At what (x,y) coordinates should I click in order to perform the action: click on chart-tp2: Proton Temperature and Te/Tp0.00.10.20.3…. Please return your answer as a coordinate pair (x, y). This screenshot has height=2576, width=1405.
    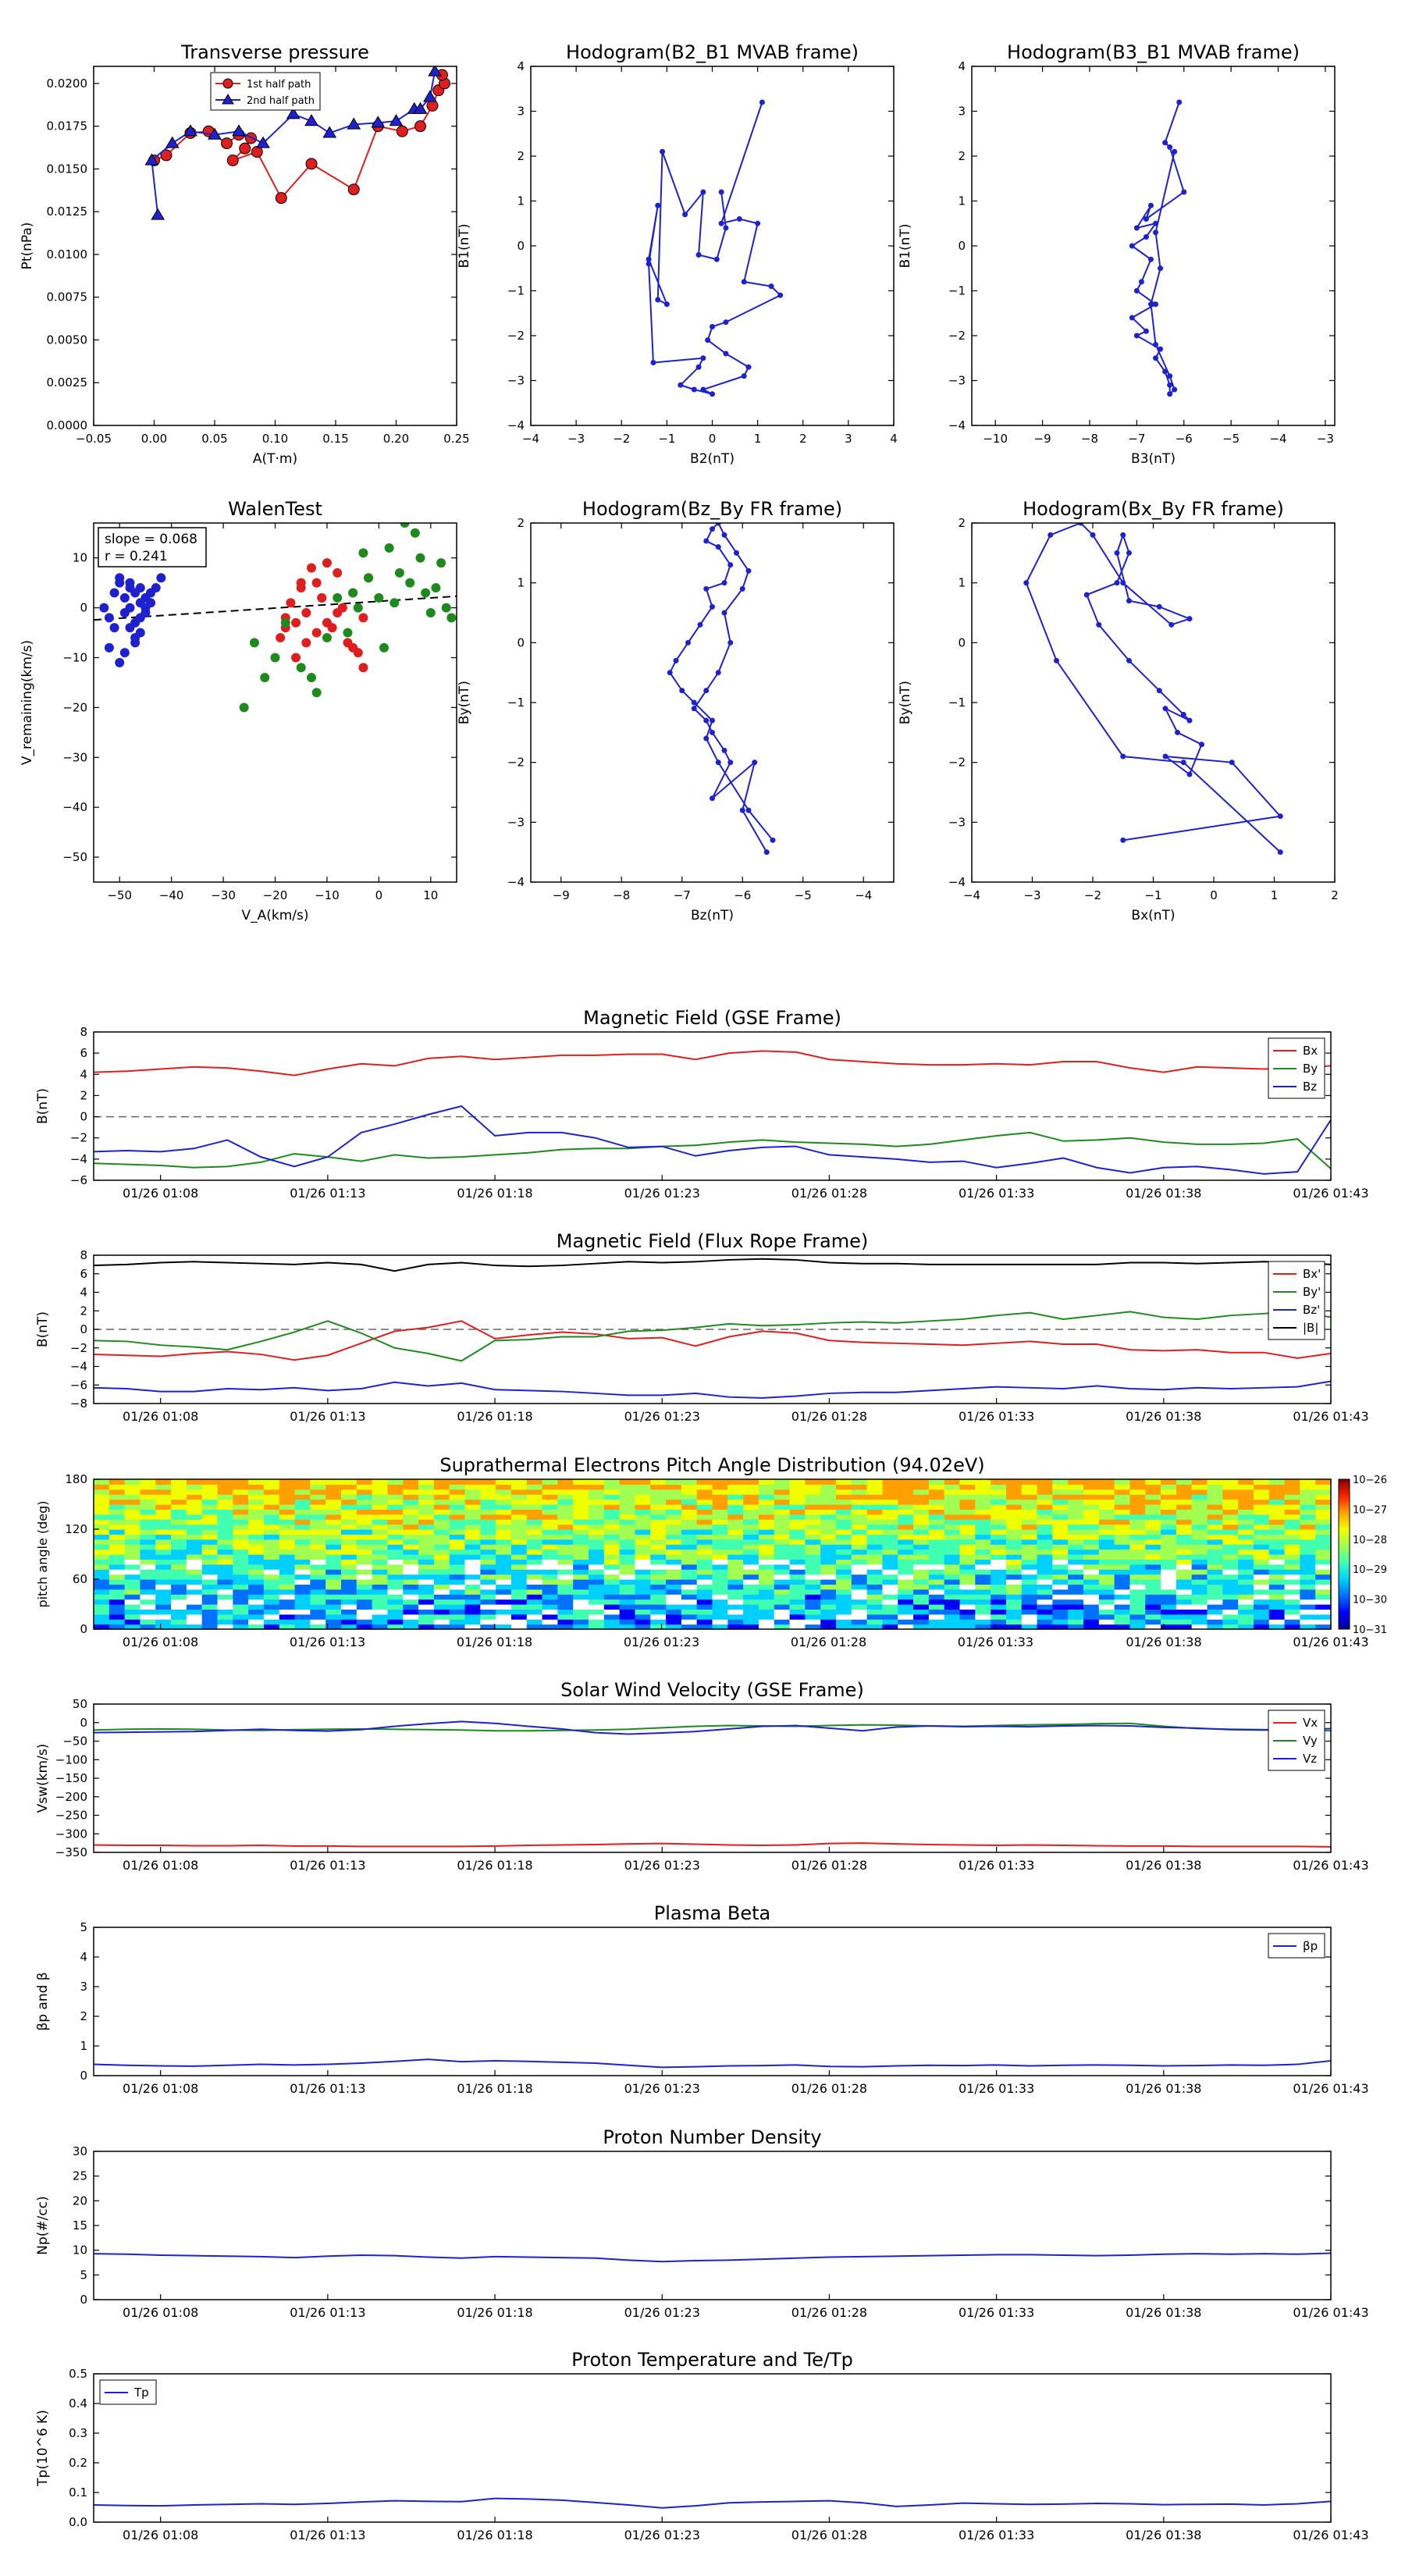
    Looking at the image, I should click on (702, 2445).